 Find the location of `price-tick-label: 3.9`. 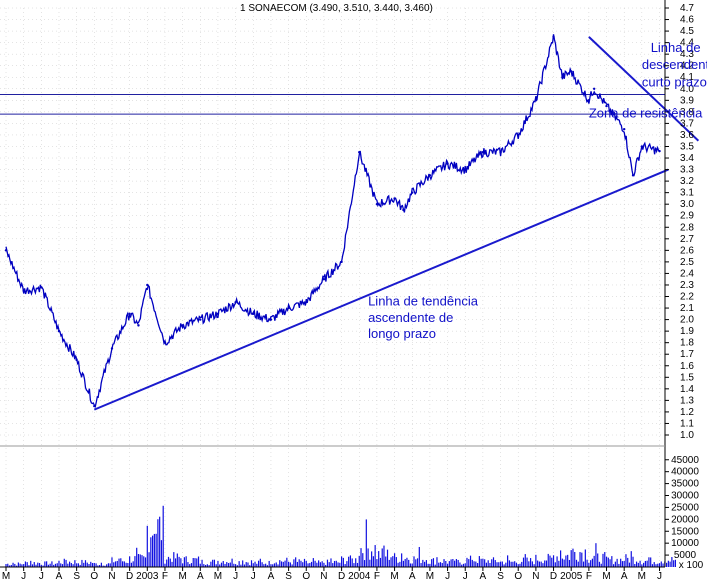

price-tick-label: 3.9 is located at coordinates (687, 100).